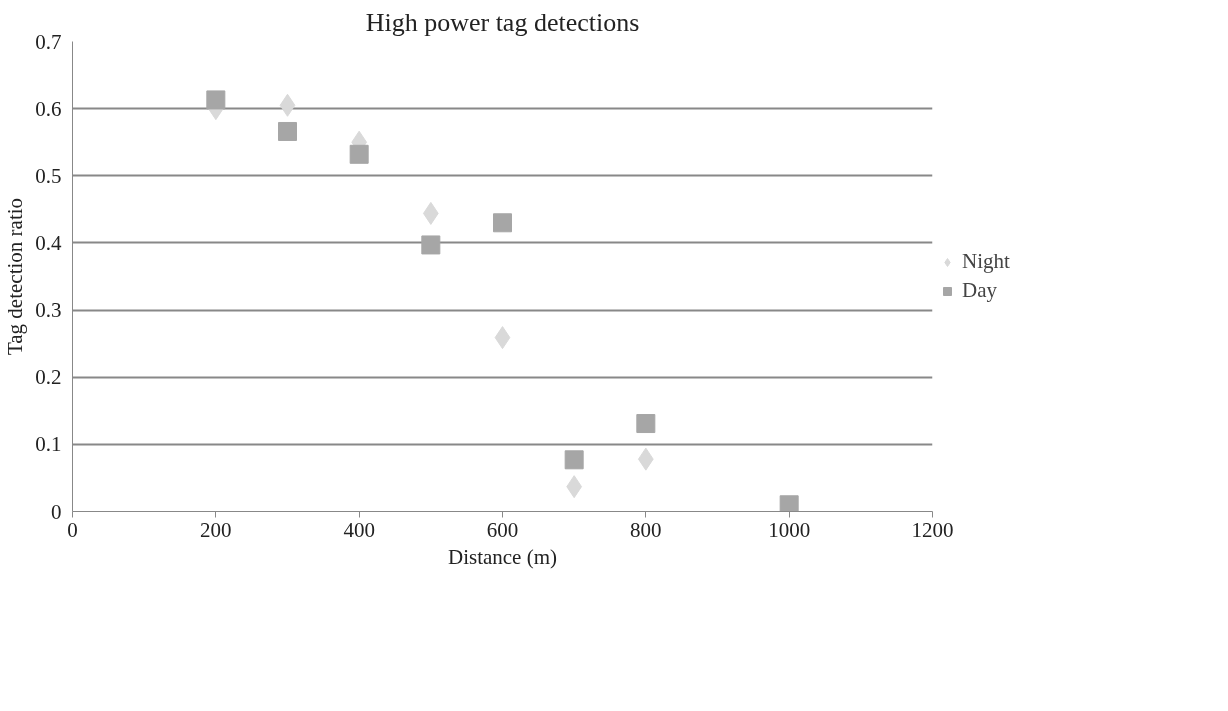 The image size is (1228, 711). Describe the element at coordinates (932, 529) in the screenshot. I see `x-tick-label: 1200` at that location.